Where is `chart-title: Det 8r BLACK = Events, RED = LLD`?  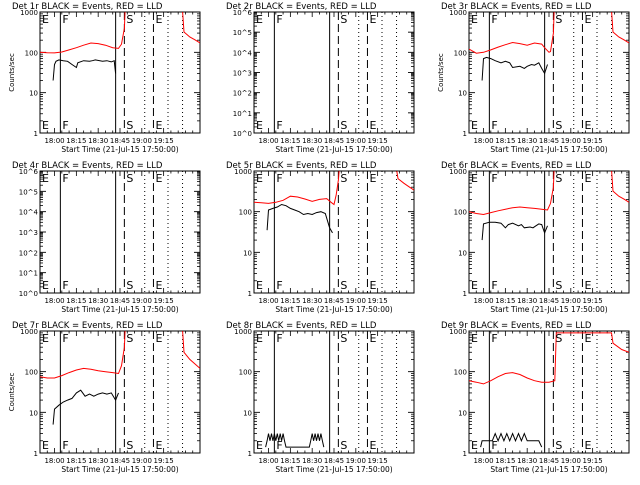 chart-title: Det 8r BLACK = Events, RED = LLD is located at coordinates (301, 326).